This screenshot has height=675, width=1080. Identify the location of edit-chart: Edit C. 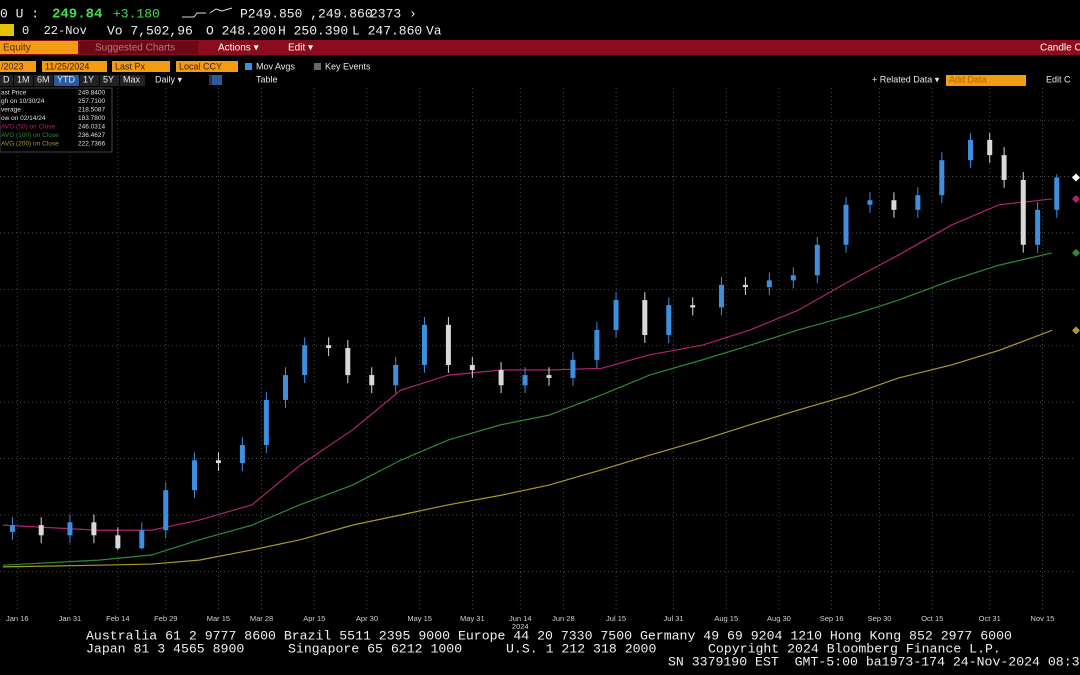
(1058, 79).